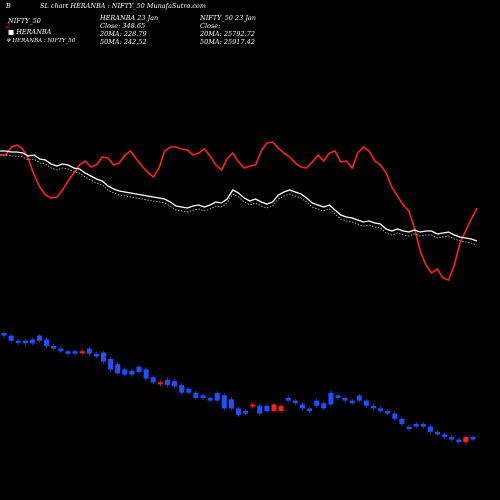 The height and width of the screenshot is (500, 500). What do you see at coordinates (9, 41) in the screenshot?
I see `legend-swirl-icon: ✲` at bounding box center [9, 41].